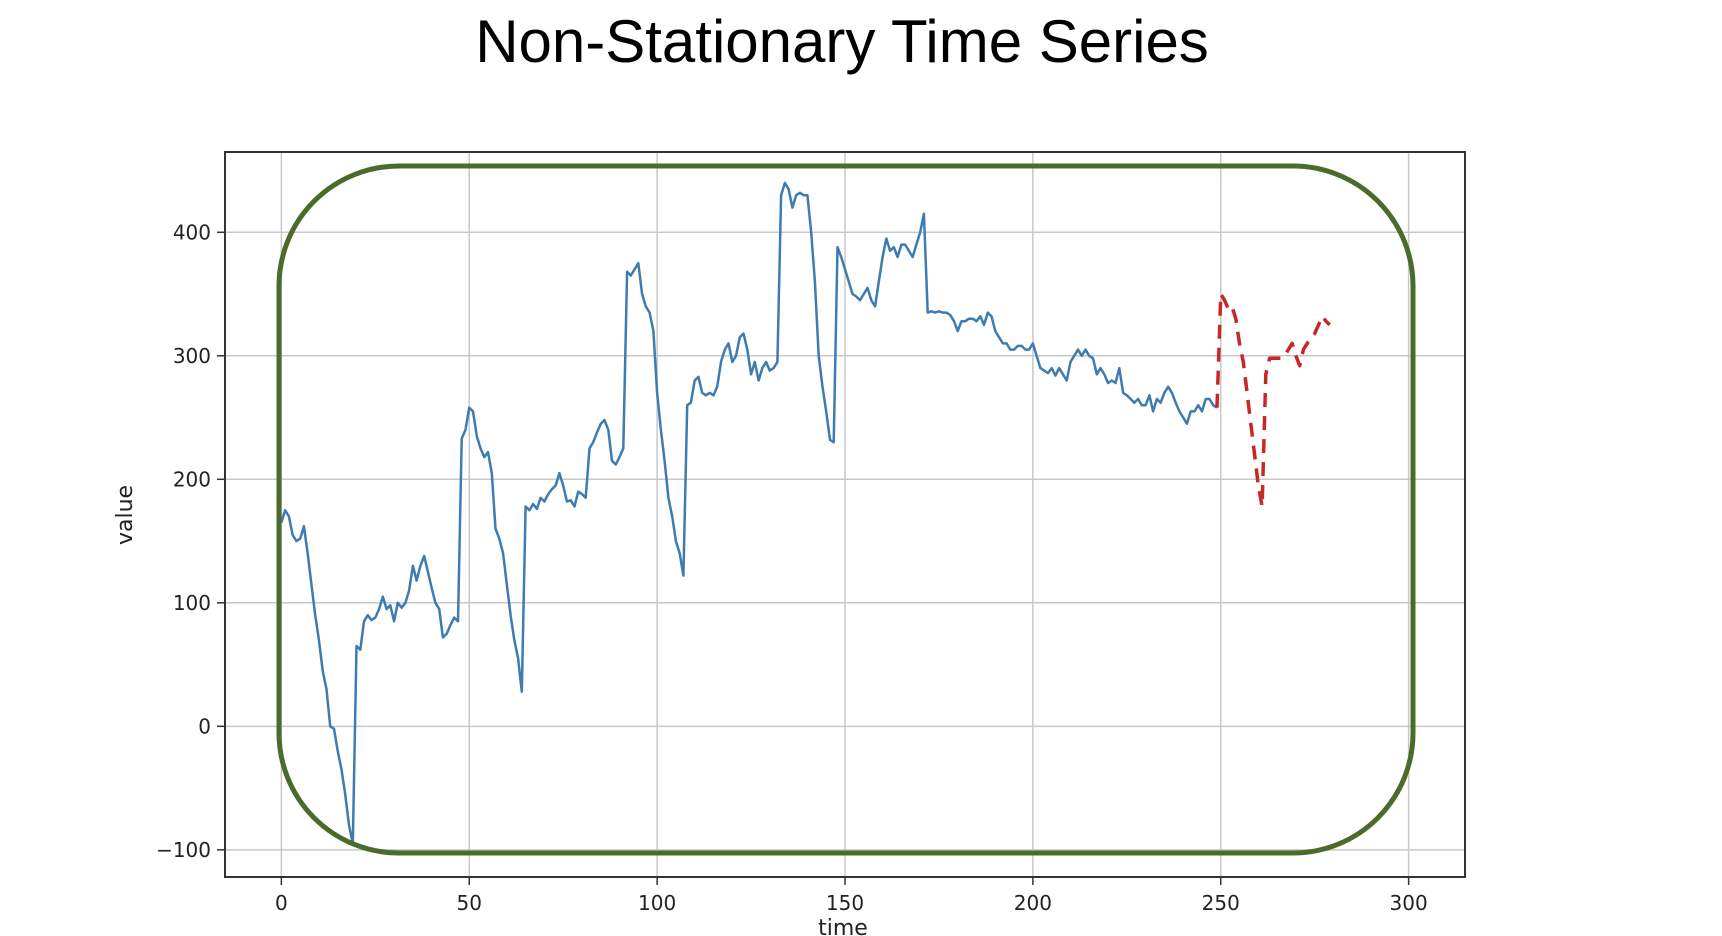  I want to click on forecast-line, so click(1273, 400).